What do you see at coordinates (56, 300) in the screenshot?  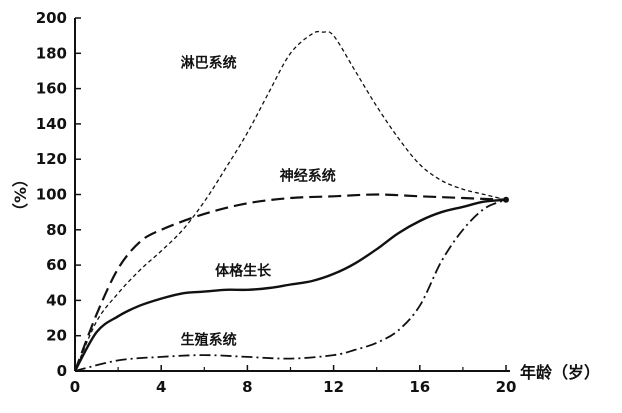 I see `y-tick-label: 40` at bounding box center [56, 300].